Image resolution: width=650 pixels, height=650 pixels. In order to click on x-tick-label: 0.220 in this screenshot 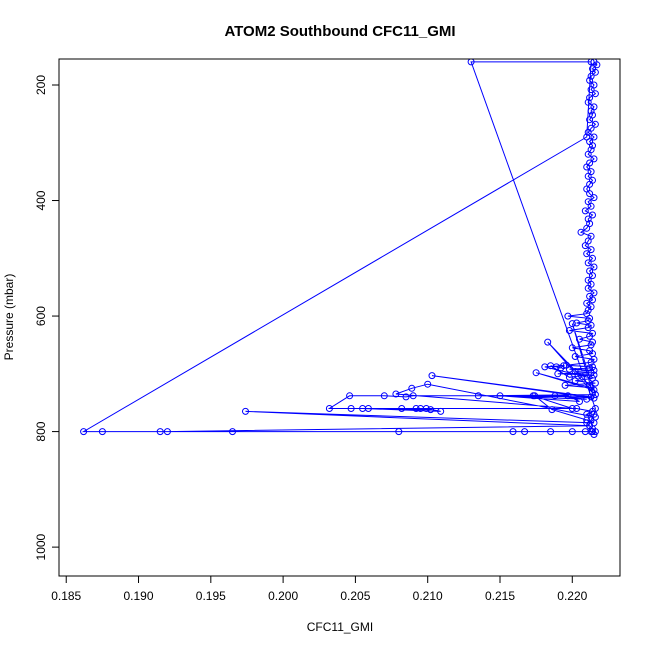, I will do `click(572, 596)`.